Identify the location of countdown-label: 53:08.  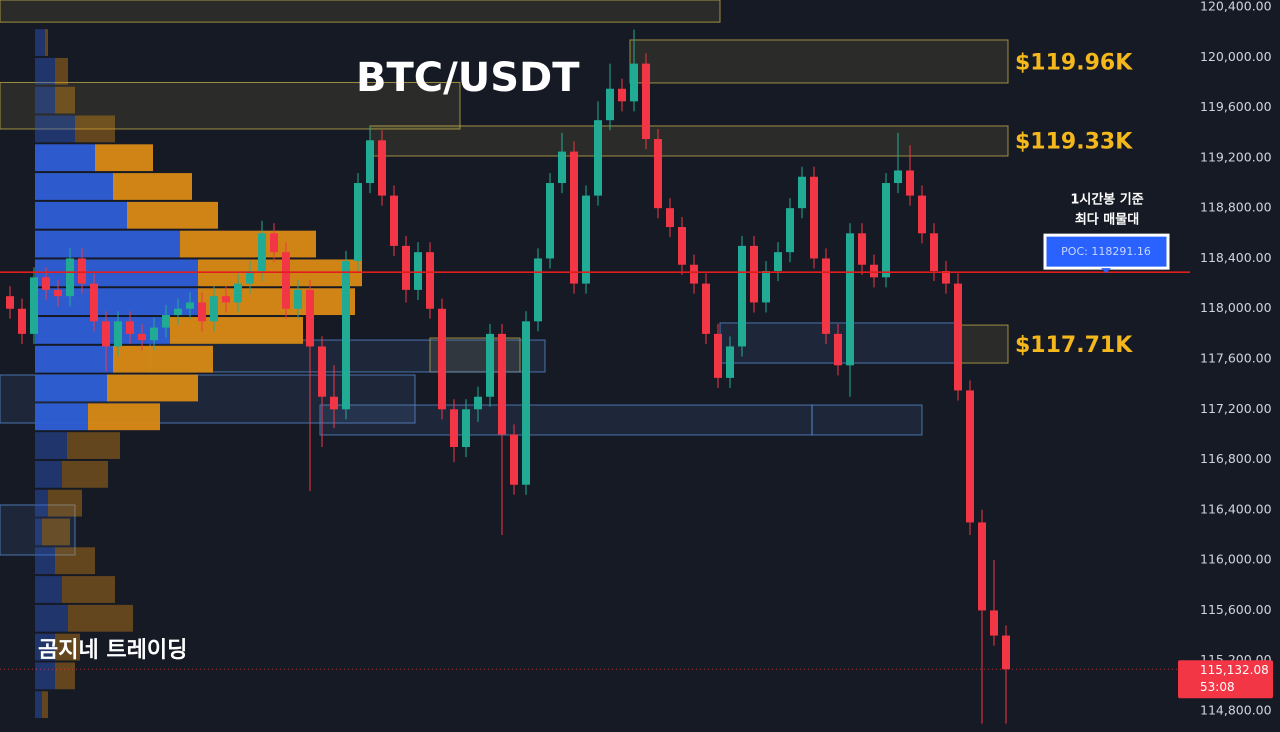
(1217, 687).